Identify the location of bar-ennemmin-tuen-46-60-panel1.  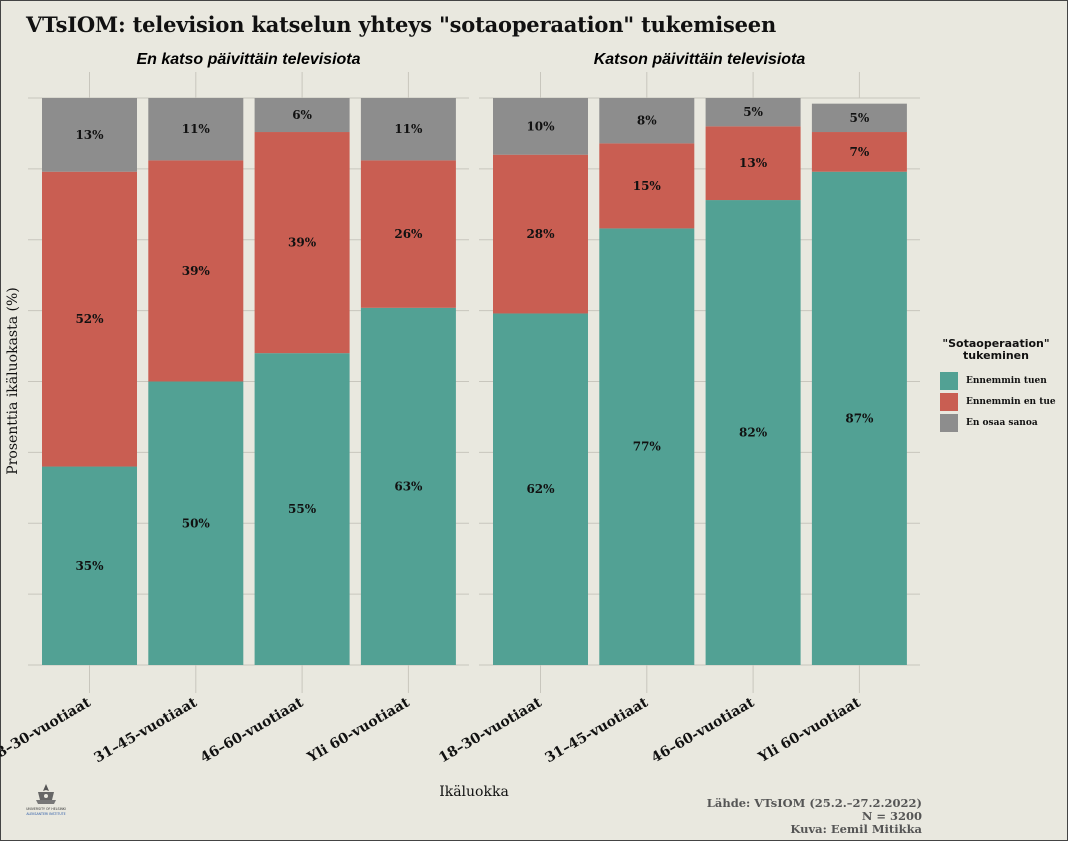
(302, 509).